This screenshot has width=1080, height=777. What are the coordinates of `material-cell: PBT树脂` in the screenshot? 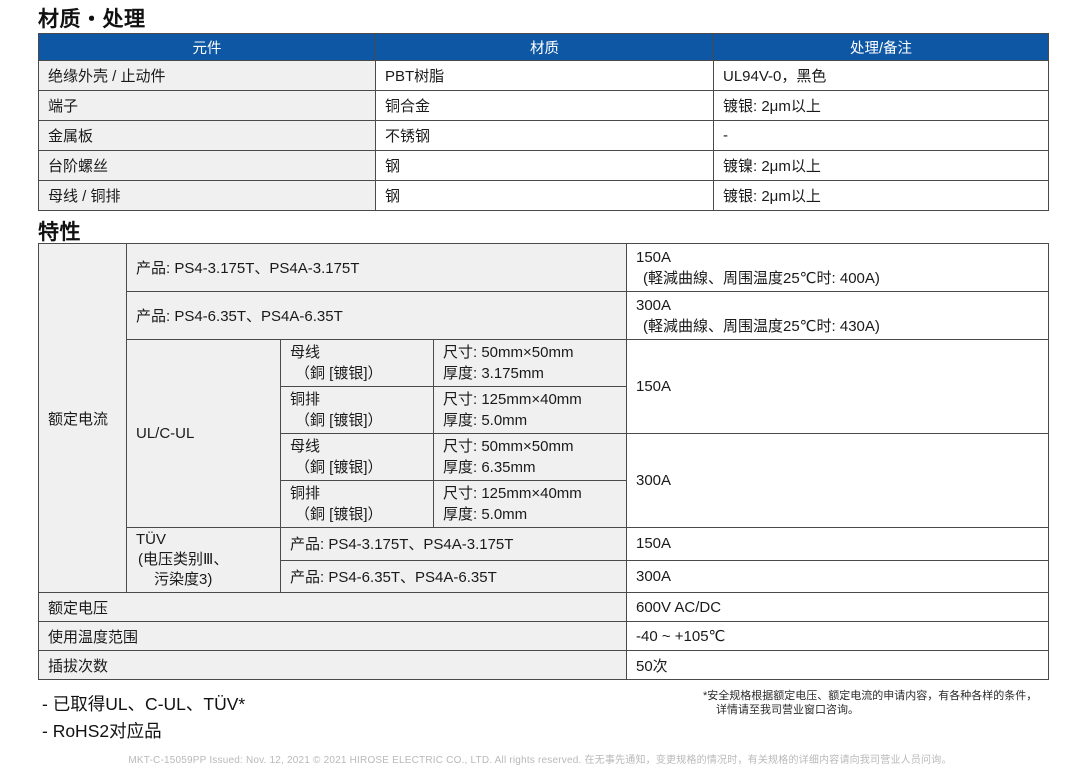 It's located at (544, 75).